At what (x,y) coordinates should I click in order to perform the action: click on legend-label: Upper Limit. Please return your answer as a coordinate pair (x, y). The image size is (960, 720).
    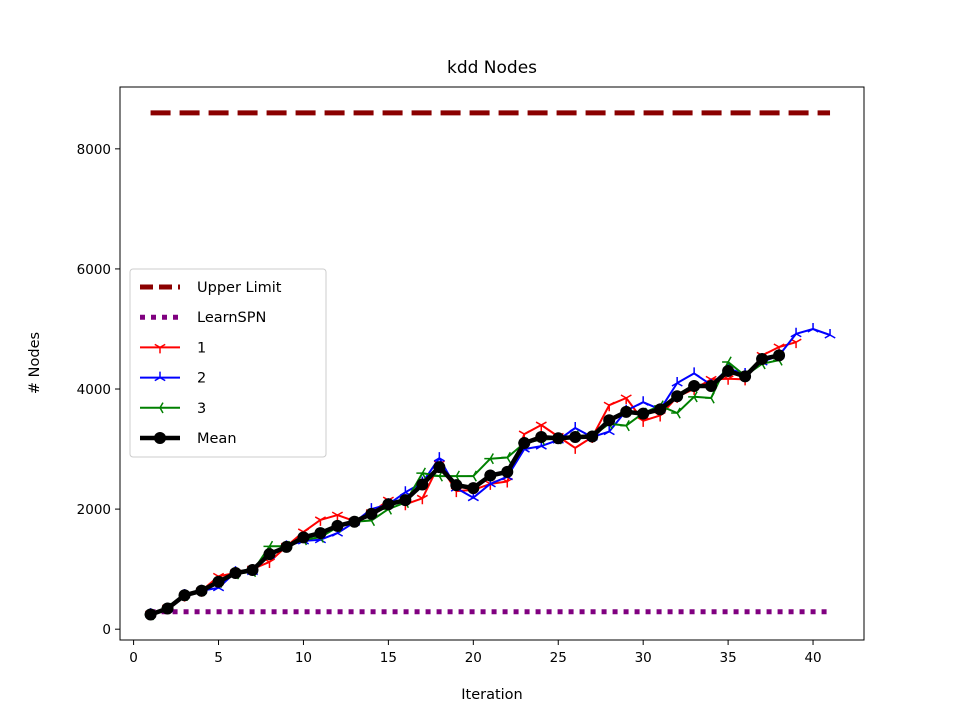
    Looking at the image, I should click on (239, 288).